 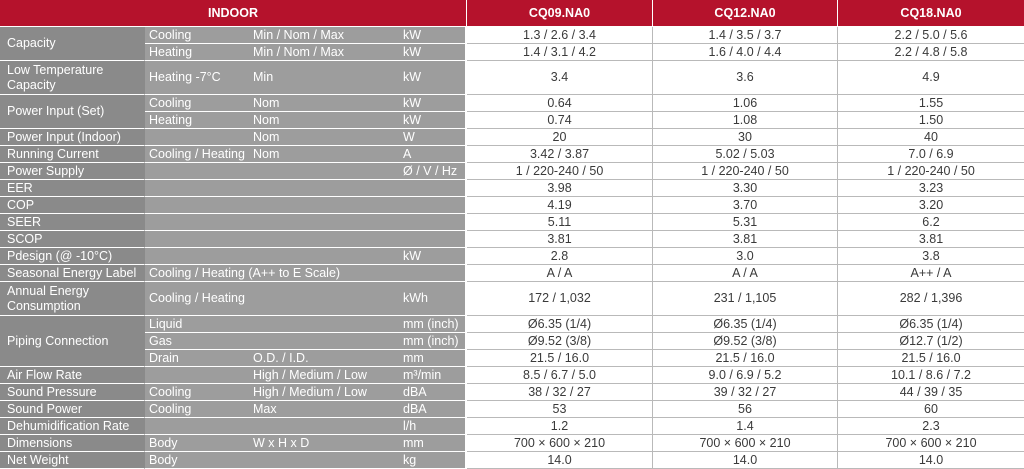 I want to click on row-unit: l/h, so click(x=433, y=426).